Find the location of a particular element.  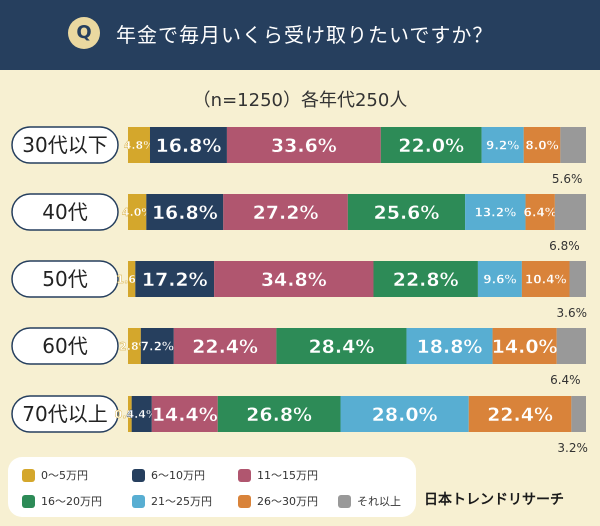

brand-logo-text: 日本トレンドリサーチ is located at coordinates (494, 500).